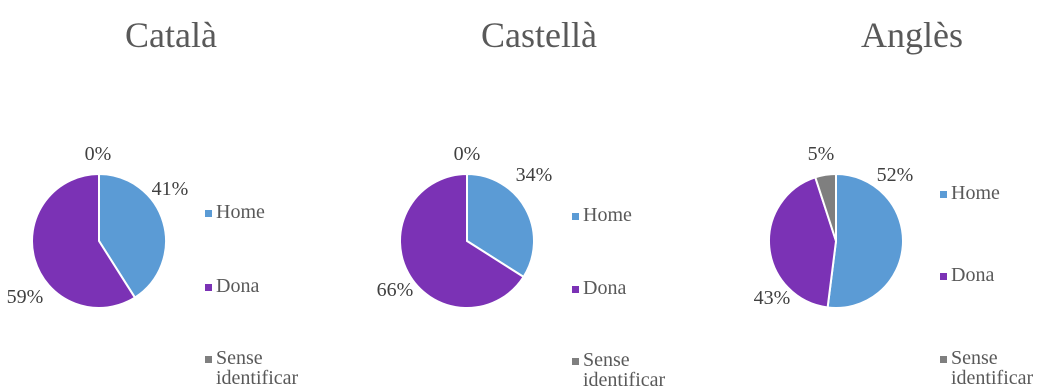 The image size is (1054, 391). Describe the element at coordinates (534, 175) in the screenshot. I see `data-label-home: 34%` at that location.